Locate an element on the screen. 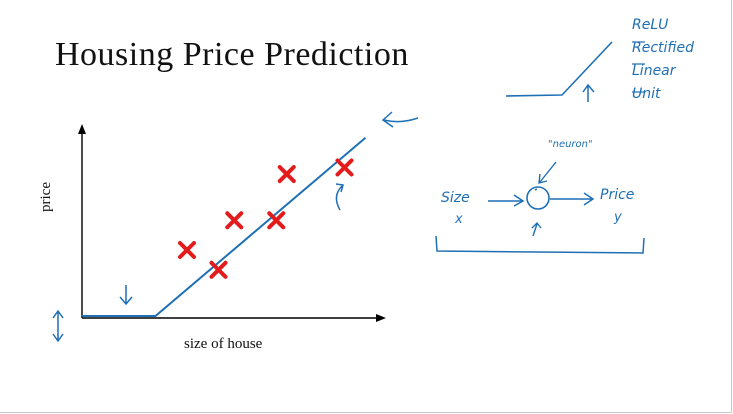 Image resolution: width=733 pixels, height=414 pixels. neuron-label: "neuron" is located at coordinates (570, 144).